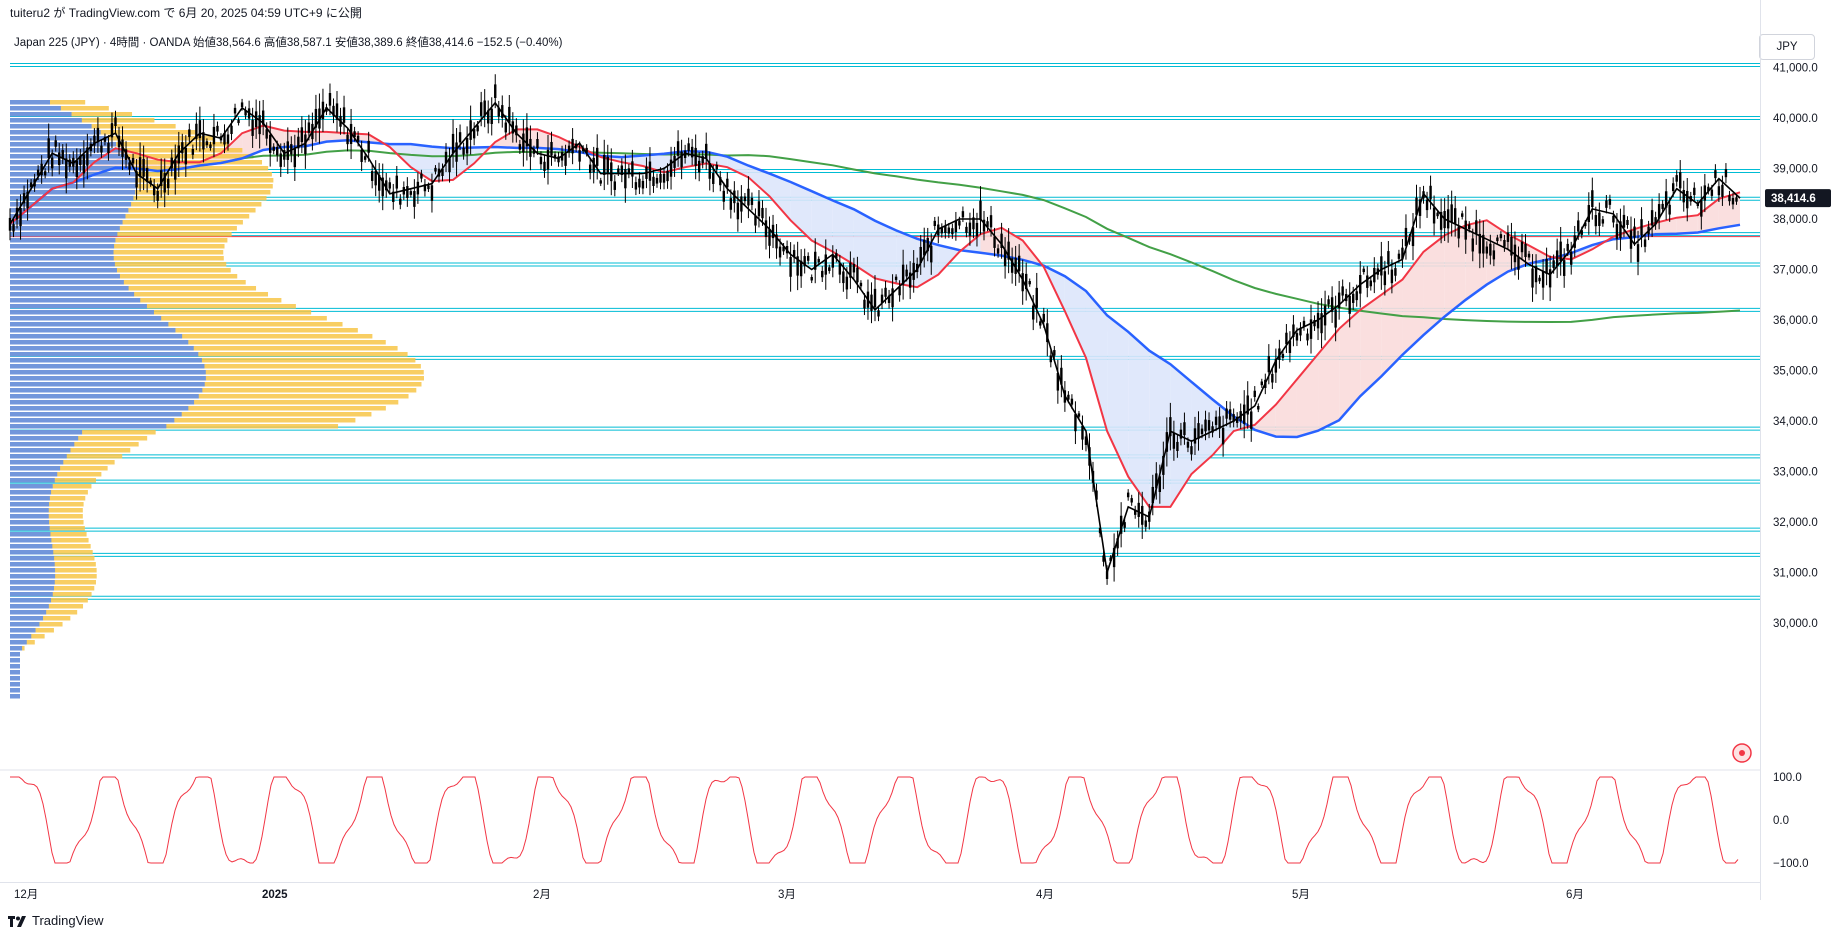  I want to click on time-tick-label: 4月, so click(1045, 895).